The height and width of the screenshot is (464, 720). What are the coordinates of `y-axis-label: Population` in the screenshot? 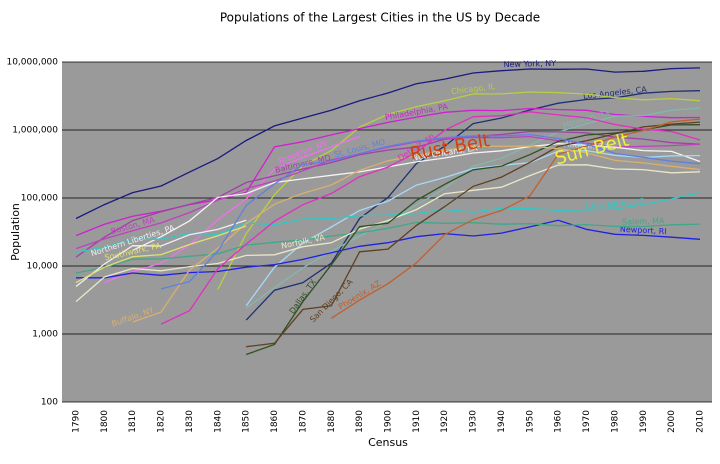 It's located at (15, 232).